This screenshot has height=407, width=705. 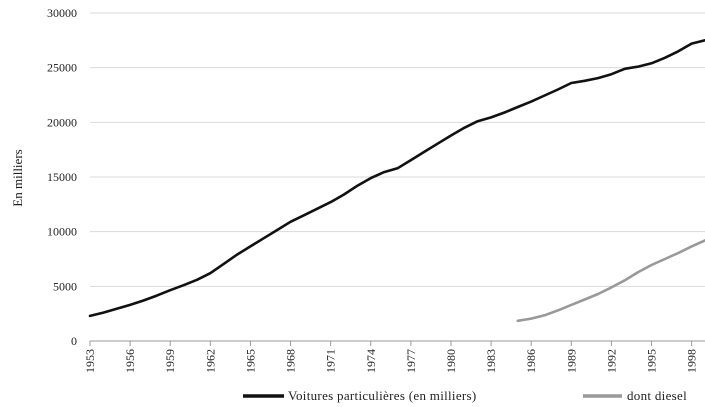 What do you see at coordinates (652, 361) in the screenshot?
I see `x-tick-label: 1995` at bounding box center [652, 361].